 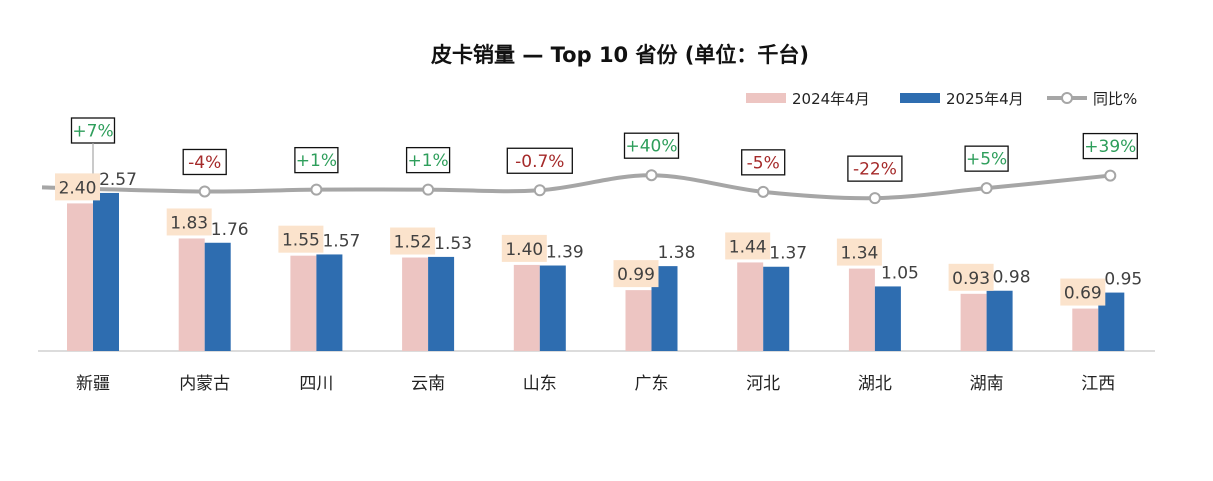 I want to click on value-label-2025-2: 1.76, so click(x=230, y=230).